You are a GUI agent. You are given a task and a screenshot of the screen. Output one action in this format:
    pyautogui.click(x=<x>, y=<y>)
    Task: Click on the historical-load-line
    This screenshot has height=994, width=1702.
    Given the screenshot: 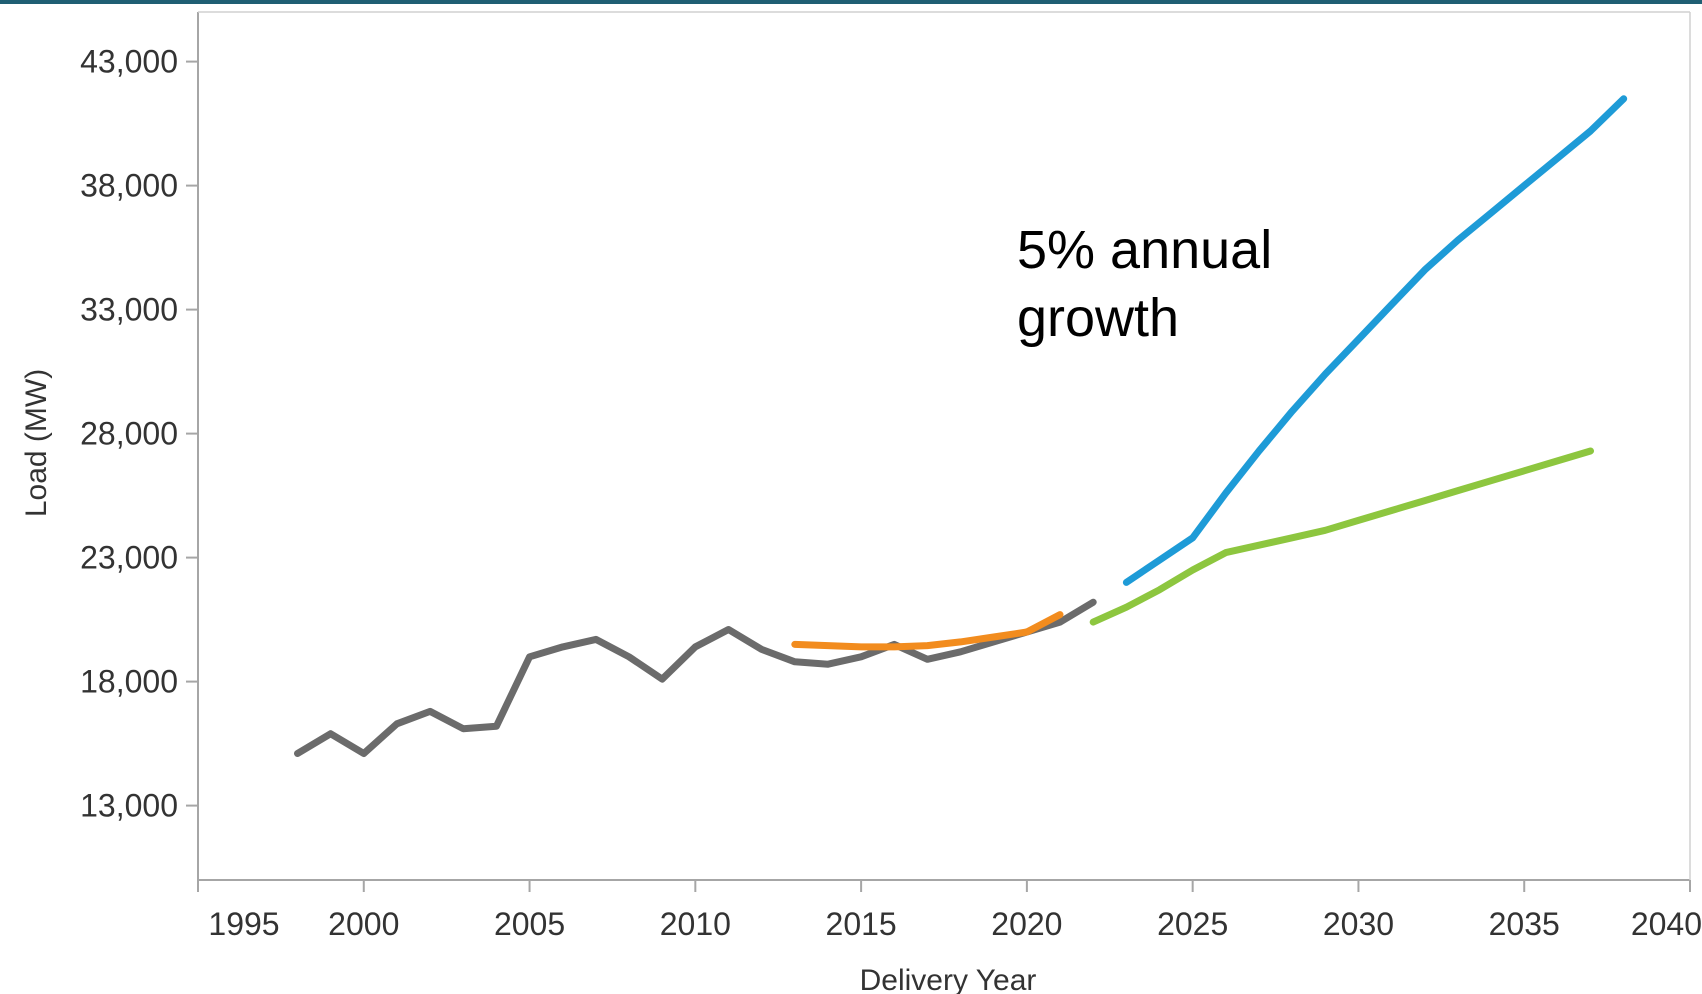 What is the action you would take?
    pyautogui.click(x=695, y=677)
    